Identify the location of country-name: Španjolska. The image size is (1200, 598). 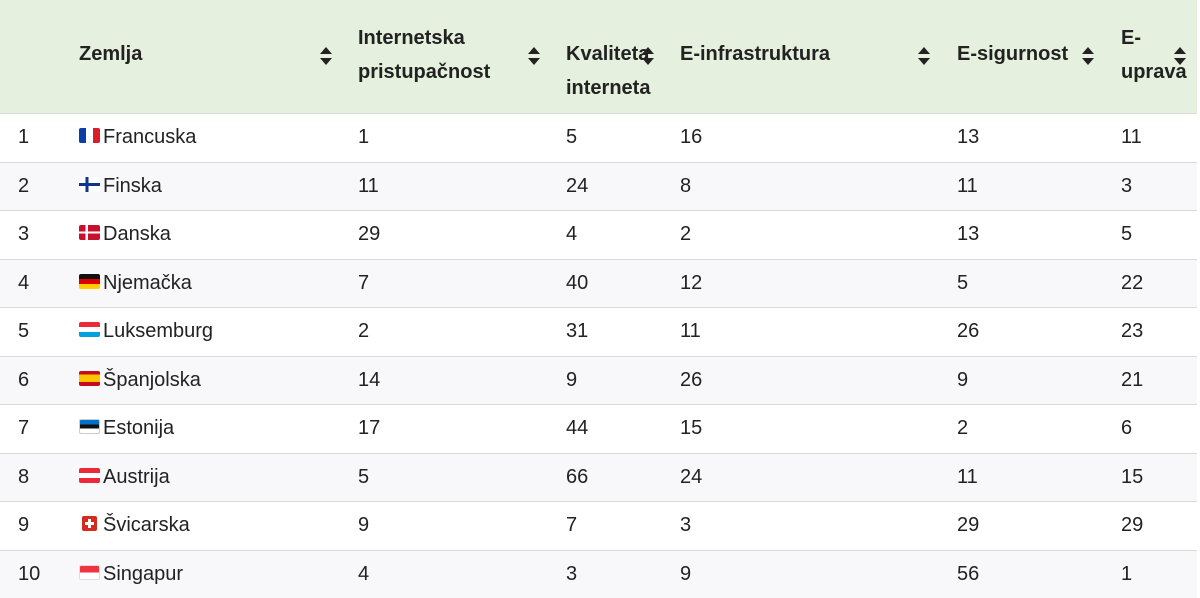
(152, 379).